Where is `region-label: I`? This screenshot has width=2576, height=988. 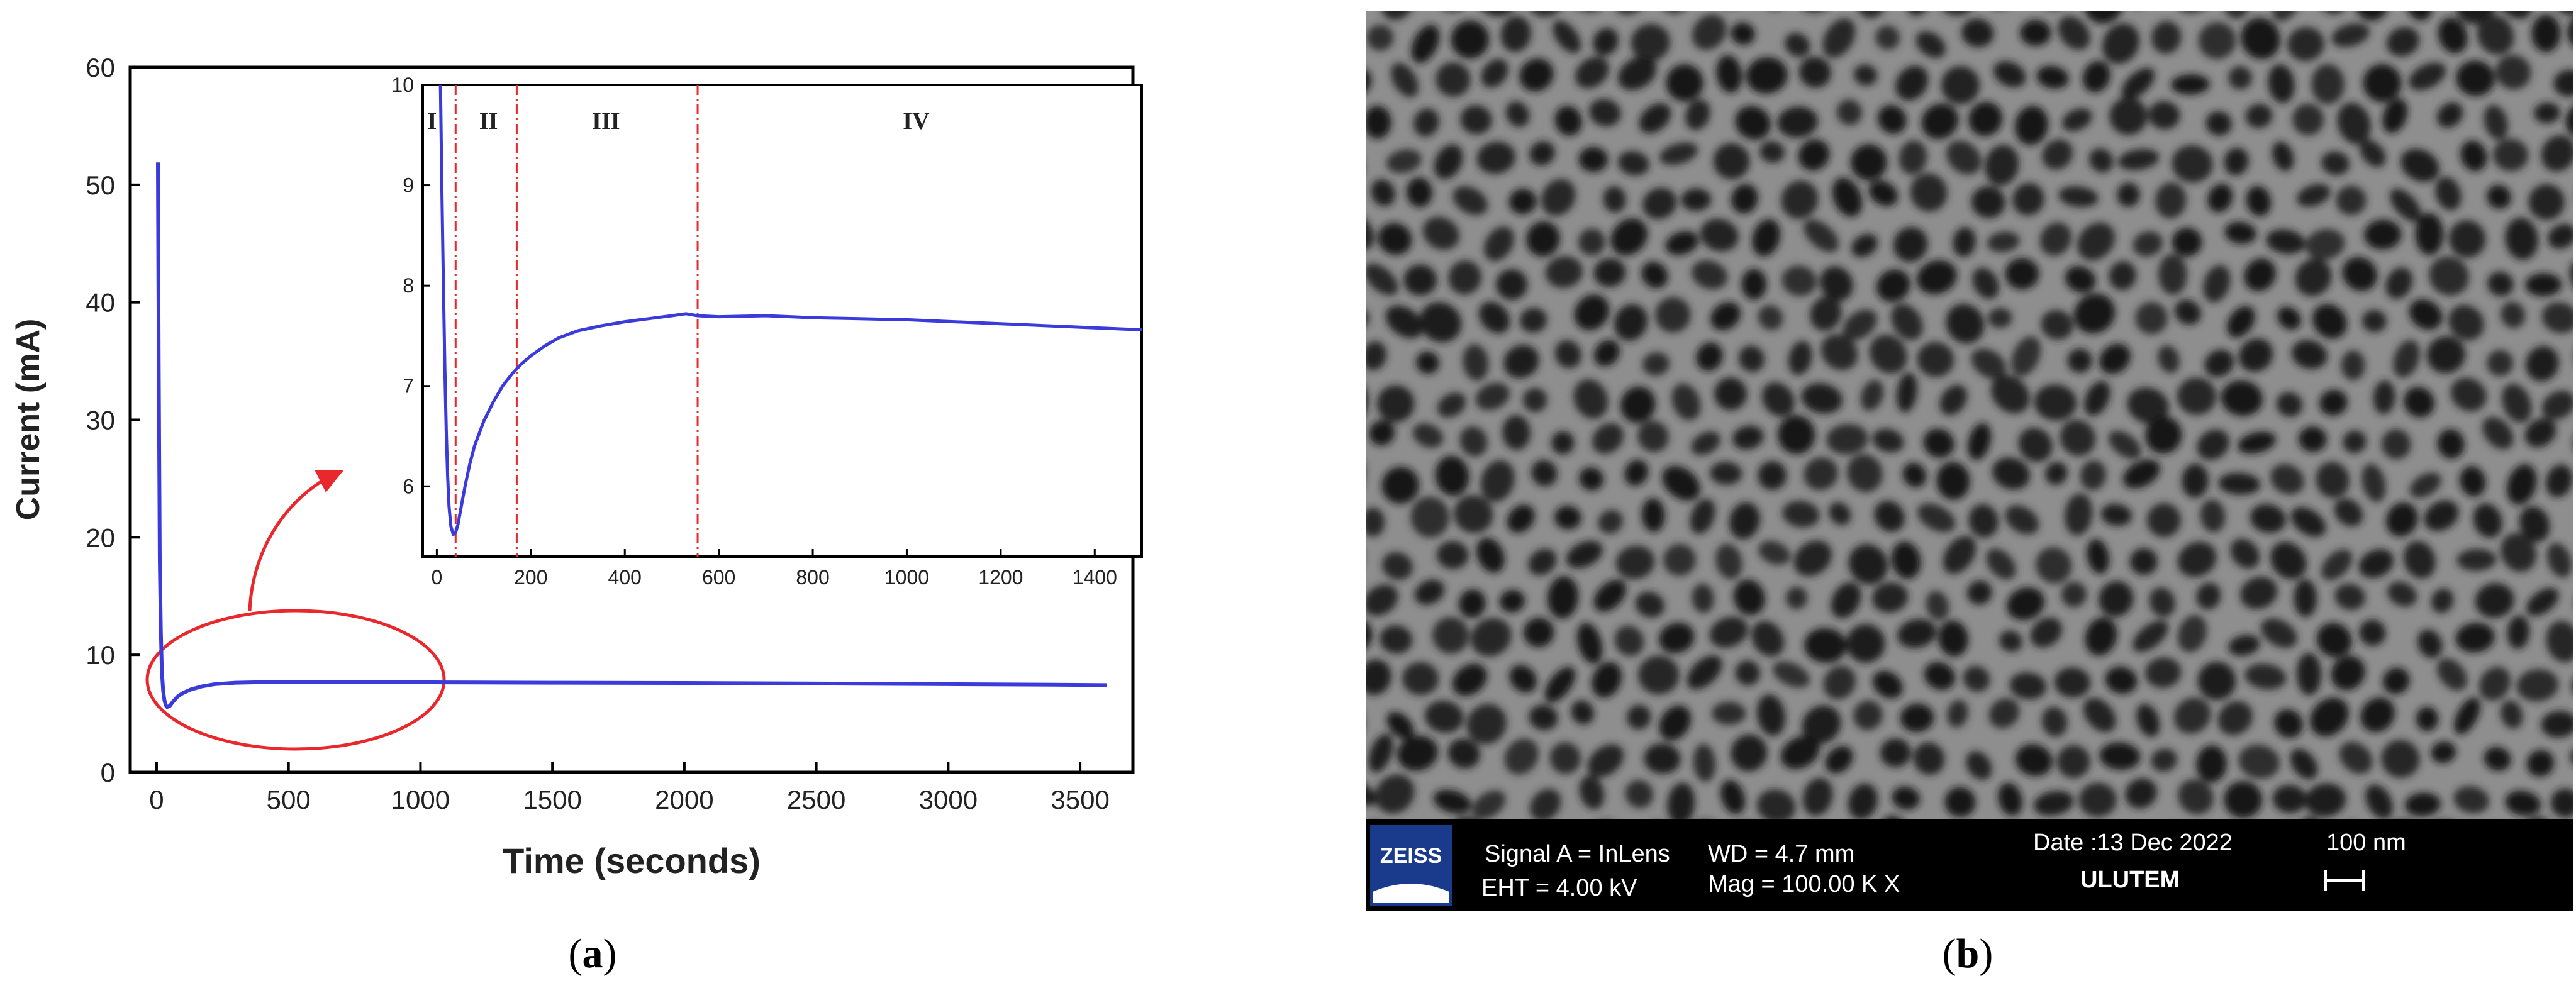
region-label: I is located at coordinates (432, 122).